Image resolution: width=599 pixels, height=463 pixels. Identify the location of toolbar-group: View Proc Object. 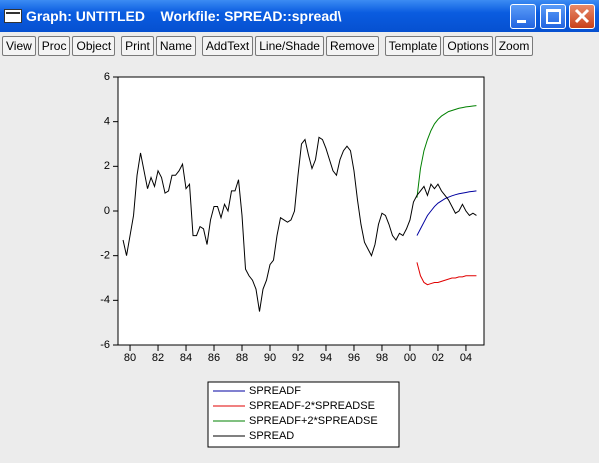
(59, 46).